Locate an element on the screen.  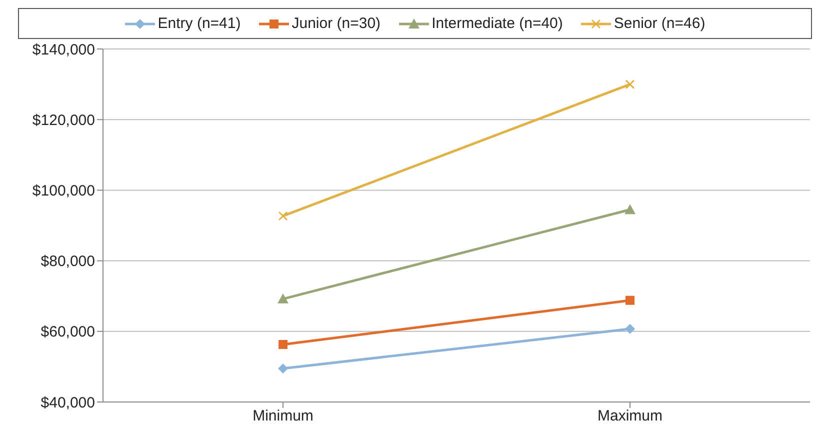
y-tick-label: $60,000 is located at coordinates (67, 332).